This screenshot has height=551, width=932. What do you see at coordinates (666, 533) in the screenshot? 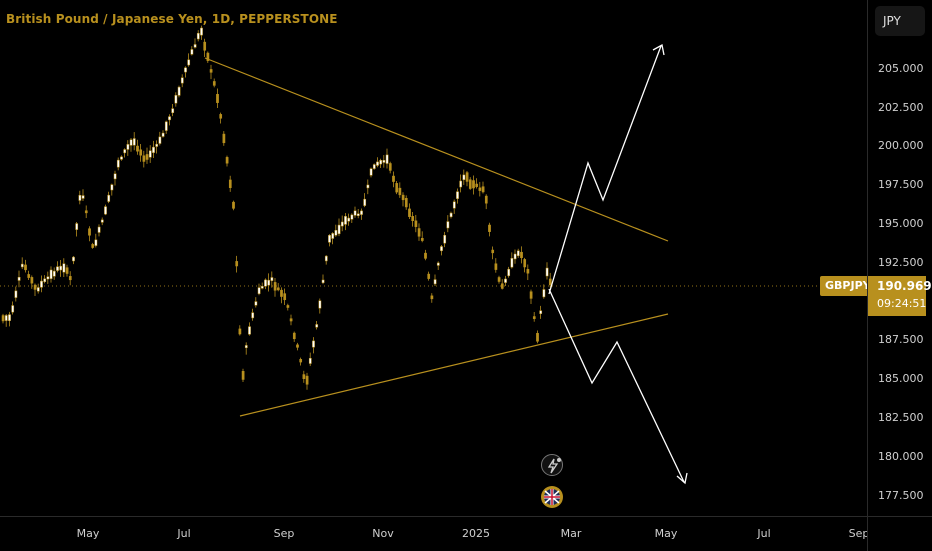
I see `time-tick: May` at bounding box center [666, 533].